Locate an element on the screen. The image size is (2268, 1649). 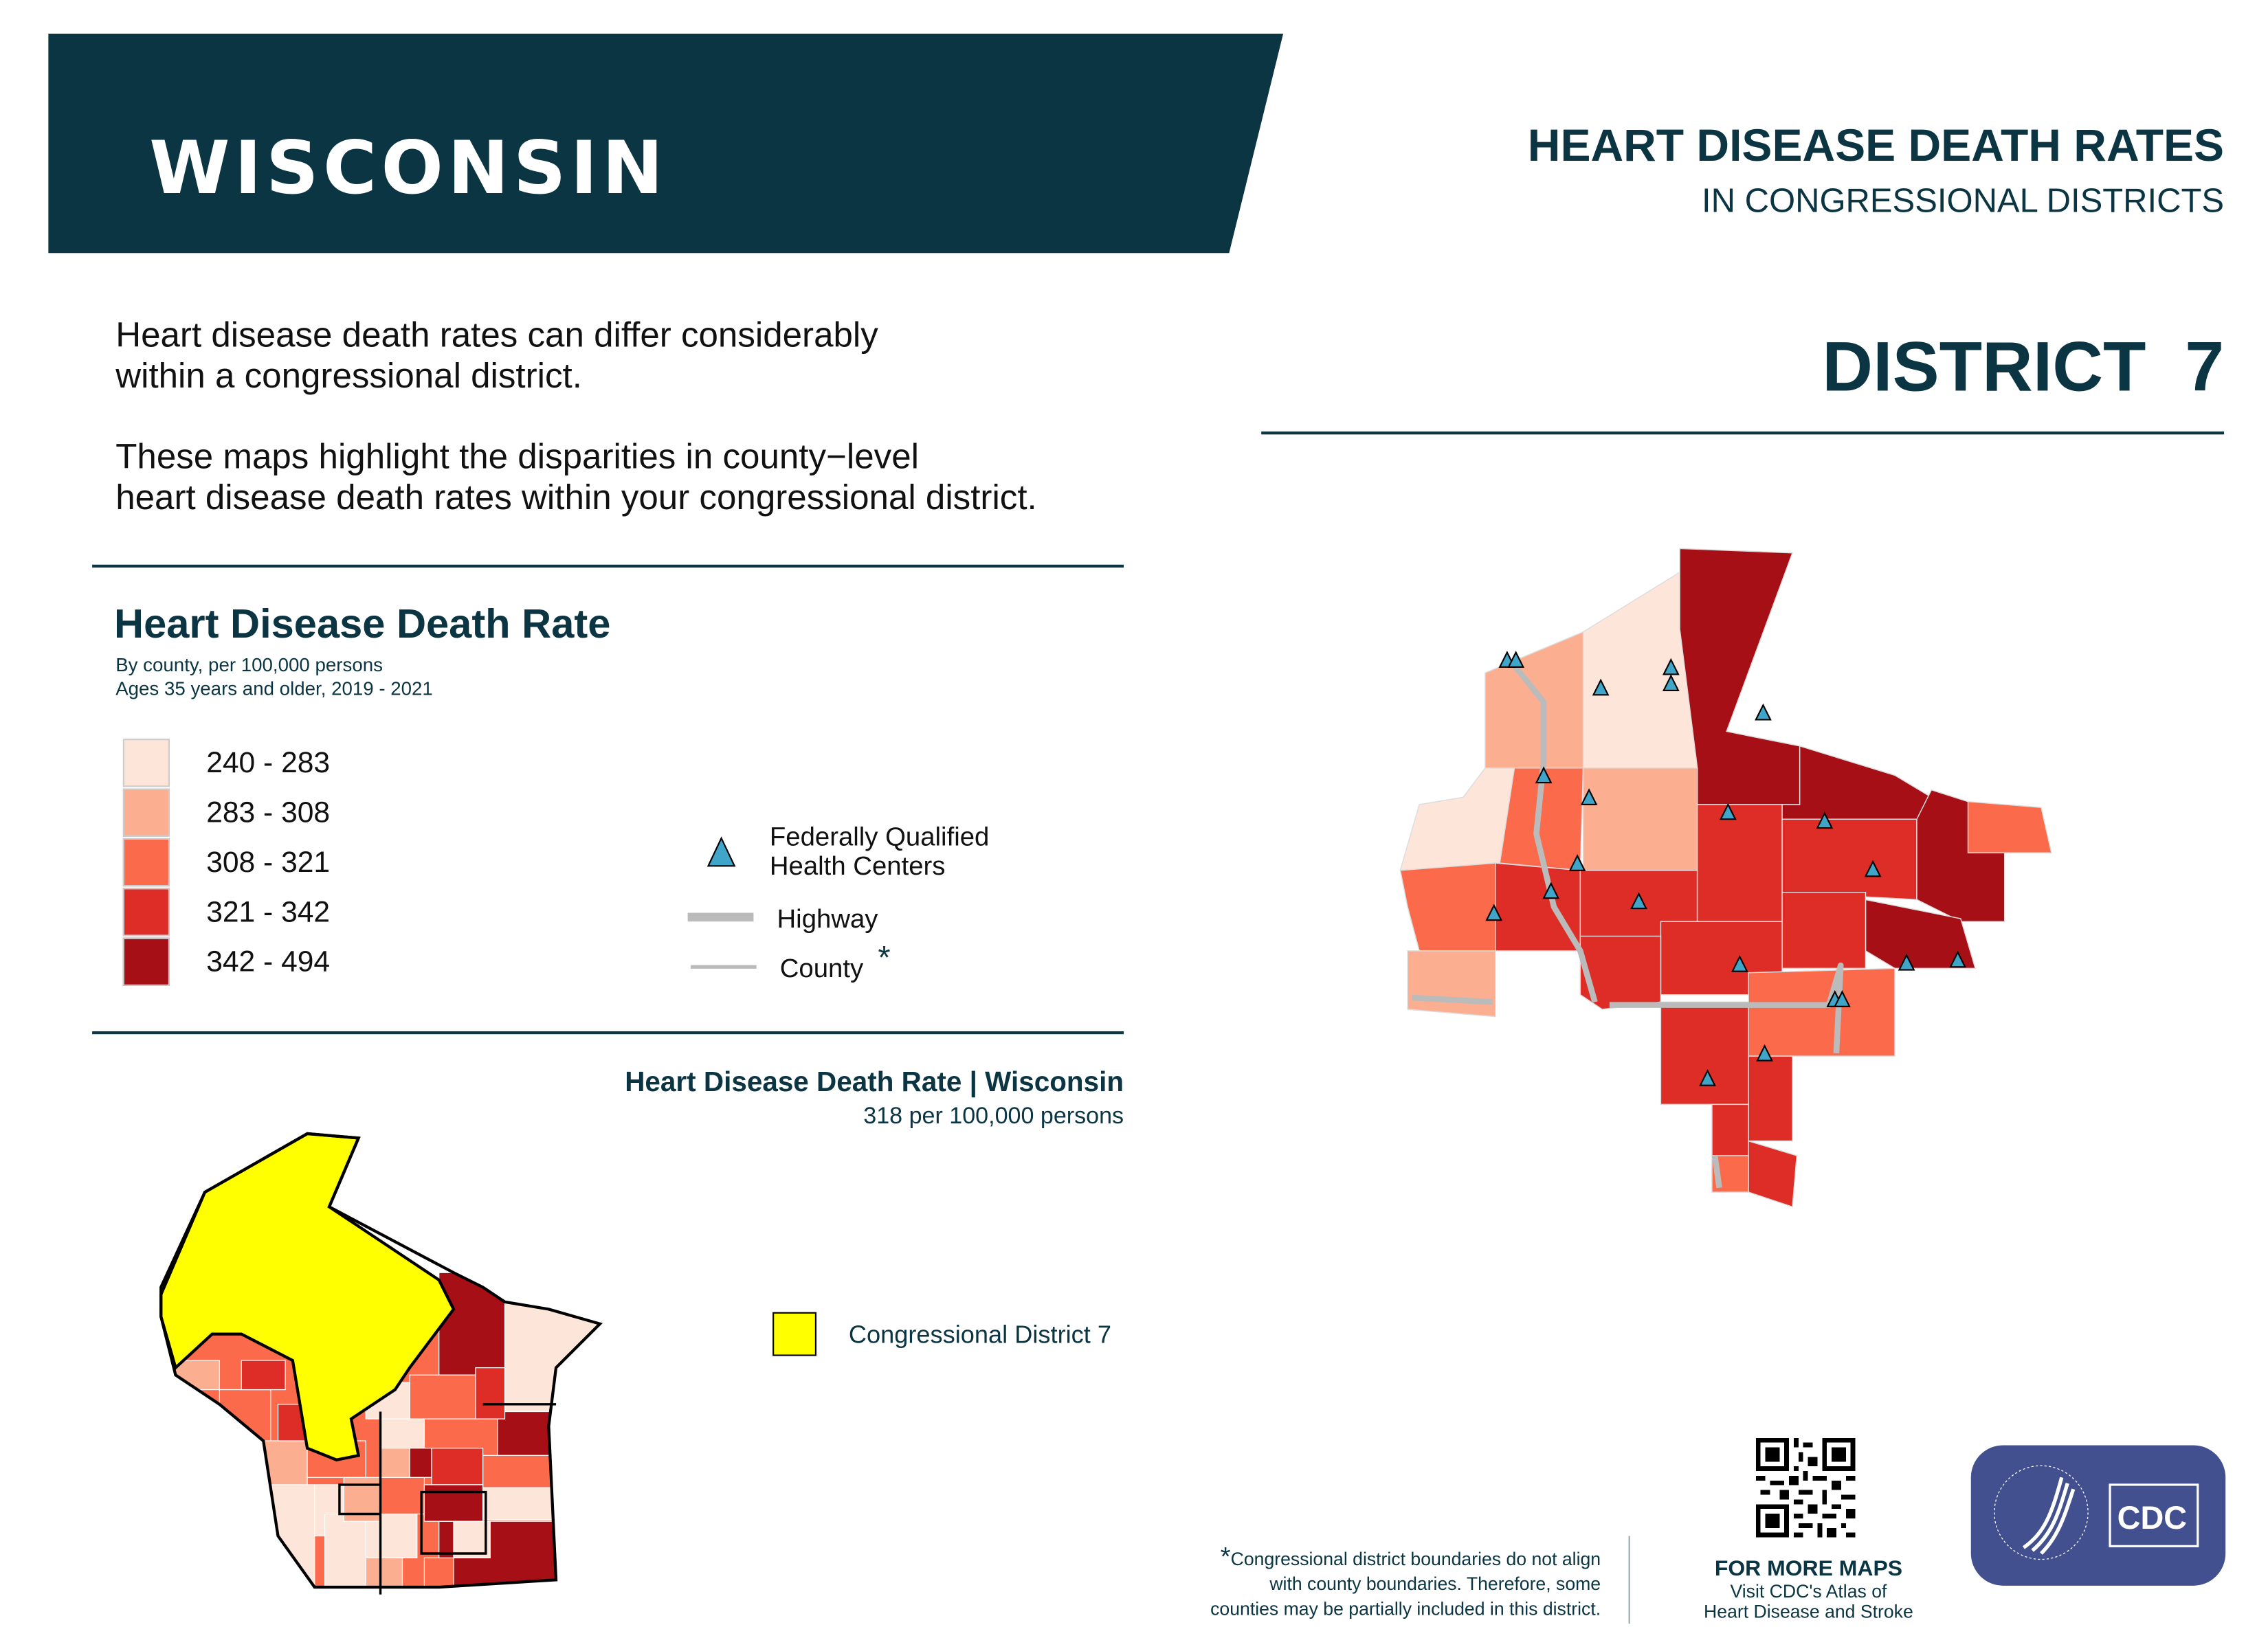
page-subtitle: IN CONGRESSIONAL DISTRICTS is located at coordinates (1964, 200).